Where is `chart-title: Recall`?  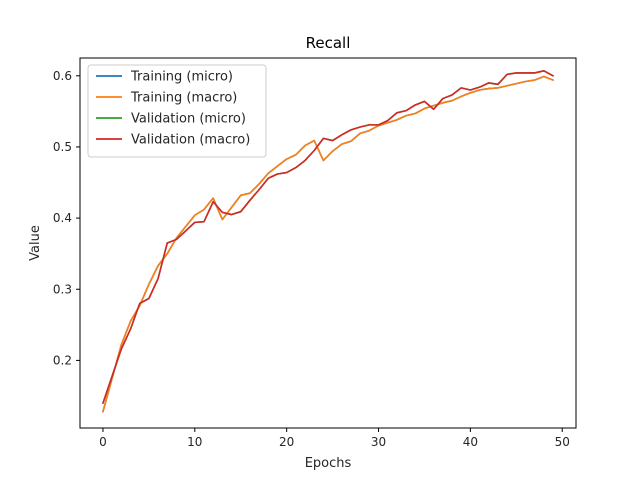 chart-title: Recall is located at coordinates (328, 43).